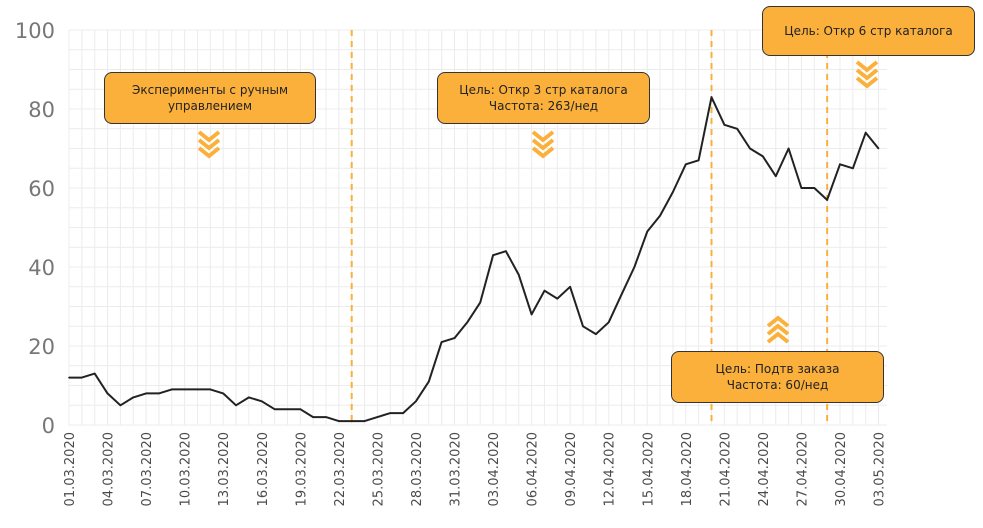 The image size is (983, 528). Describe the element at coordinates (263, 469) in the screenshot. I see `x-tick-label: 16.03.2020` at that location.